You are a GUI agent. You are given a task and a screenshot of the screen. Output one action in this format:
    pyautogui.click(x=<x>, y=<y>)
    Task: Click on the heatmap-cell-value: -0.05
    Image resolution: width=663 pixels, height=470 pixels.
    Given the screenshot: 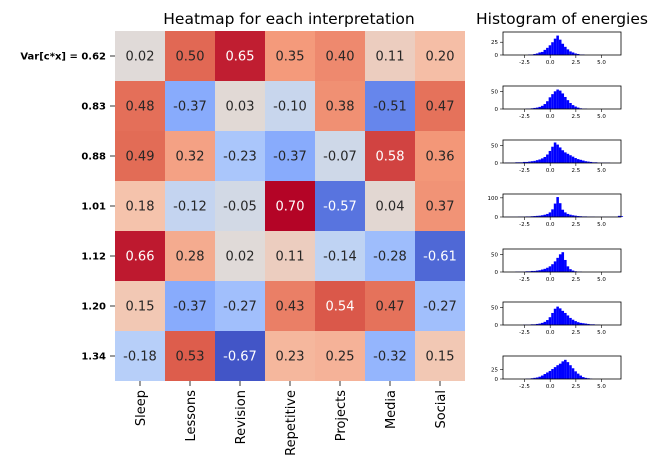 What is the action you would take?
    pyautogui.click(x=240, y=207)
    